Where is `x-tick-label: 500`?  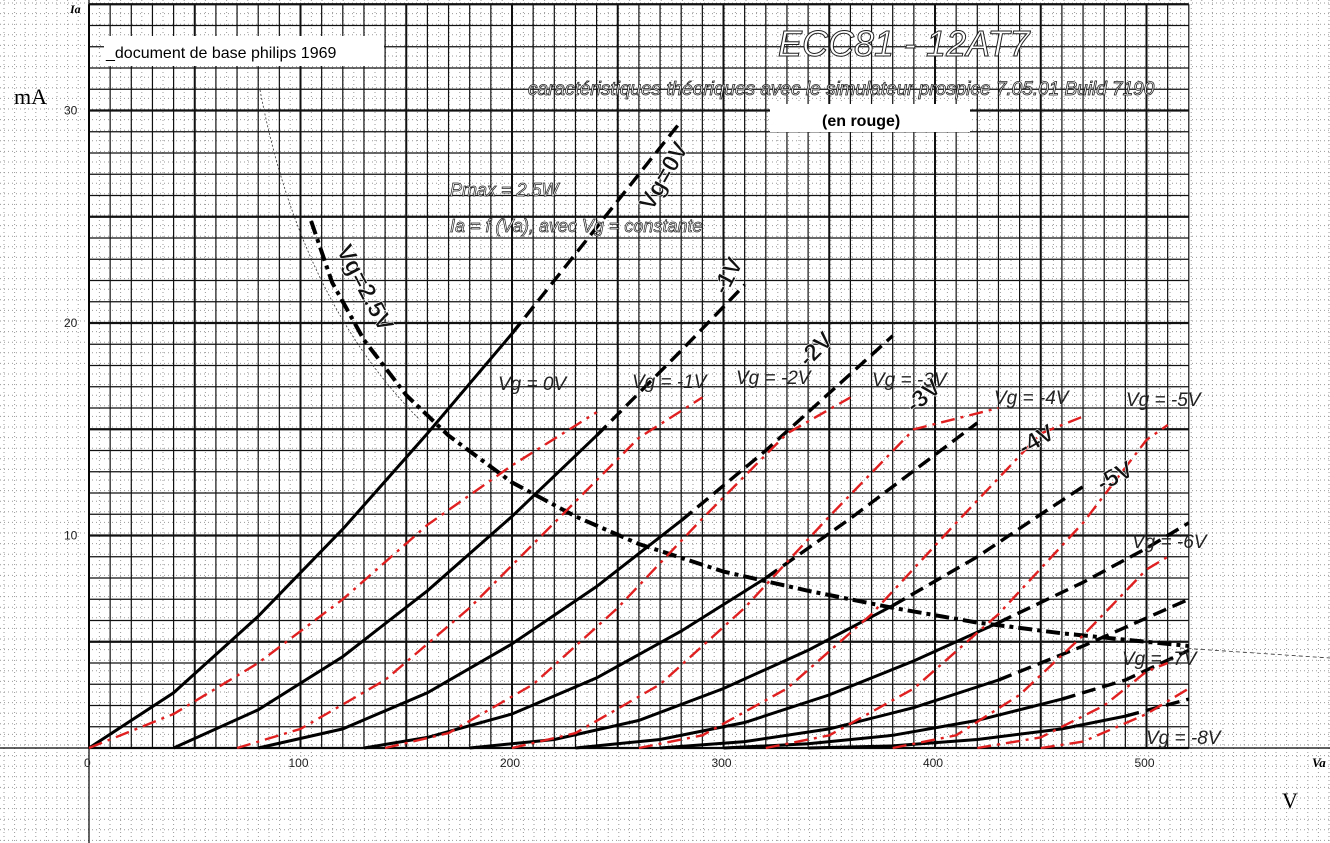
x-tick-label: 500 is located at coordinates (1145, 763).